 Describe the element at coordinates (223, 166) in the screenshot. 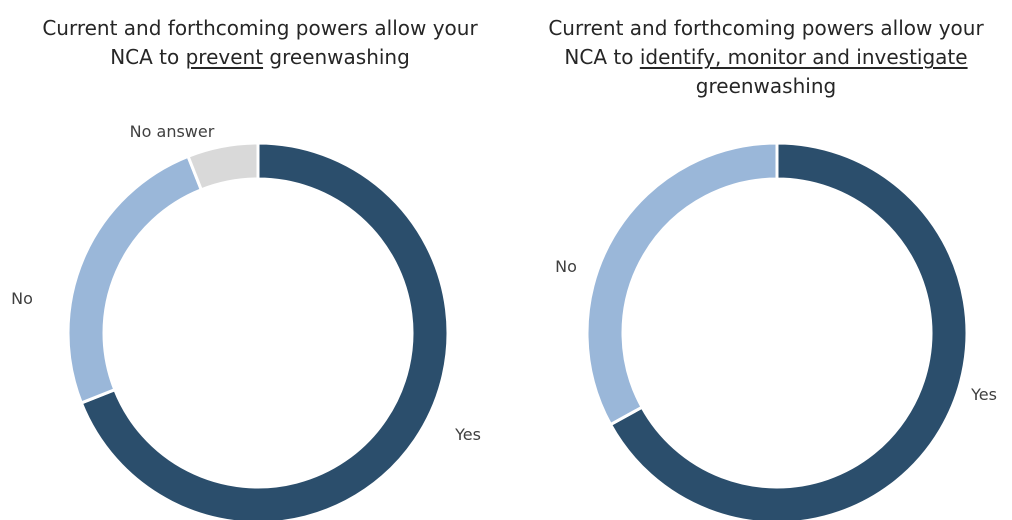

I see `donut-slice-no-answer` at that location.